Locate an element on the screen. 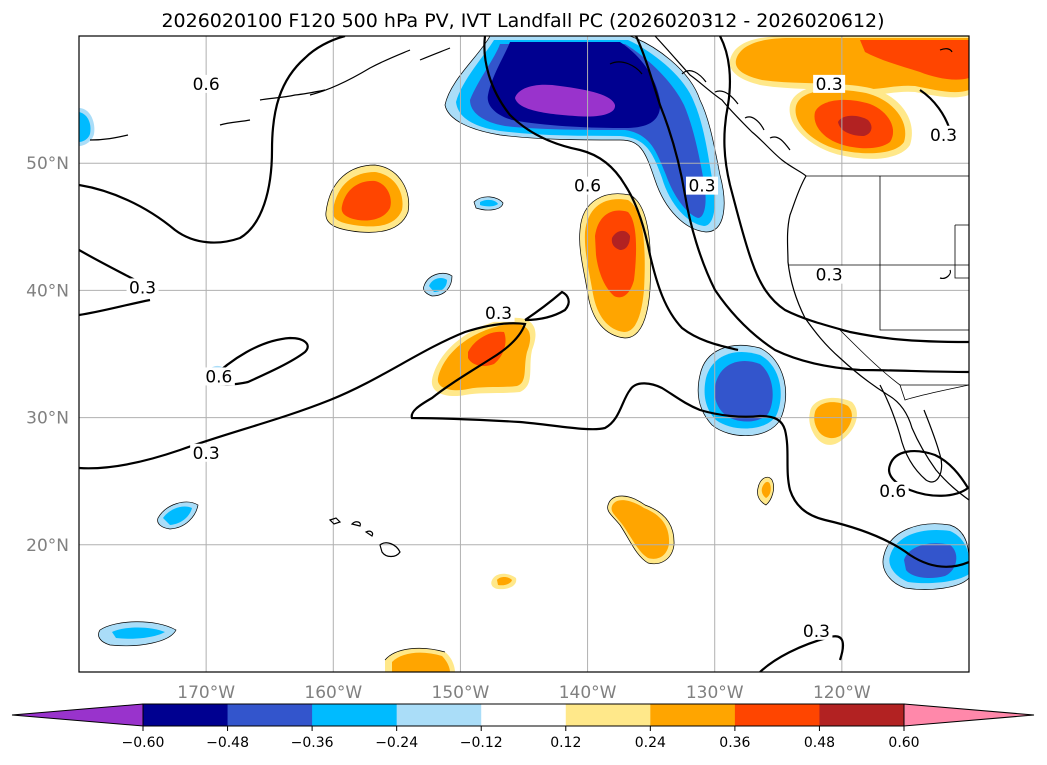  lat-tick-label: 40°N is located at coordinates (47, 291).